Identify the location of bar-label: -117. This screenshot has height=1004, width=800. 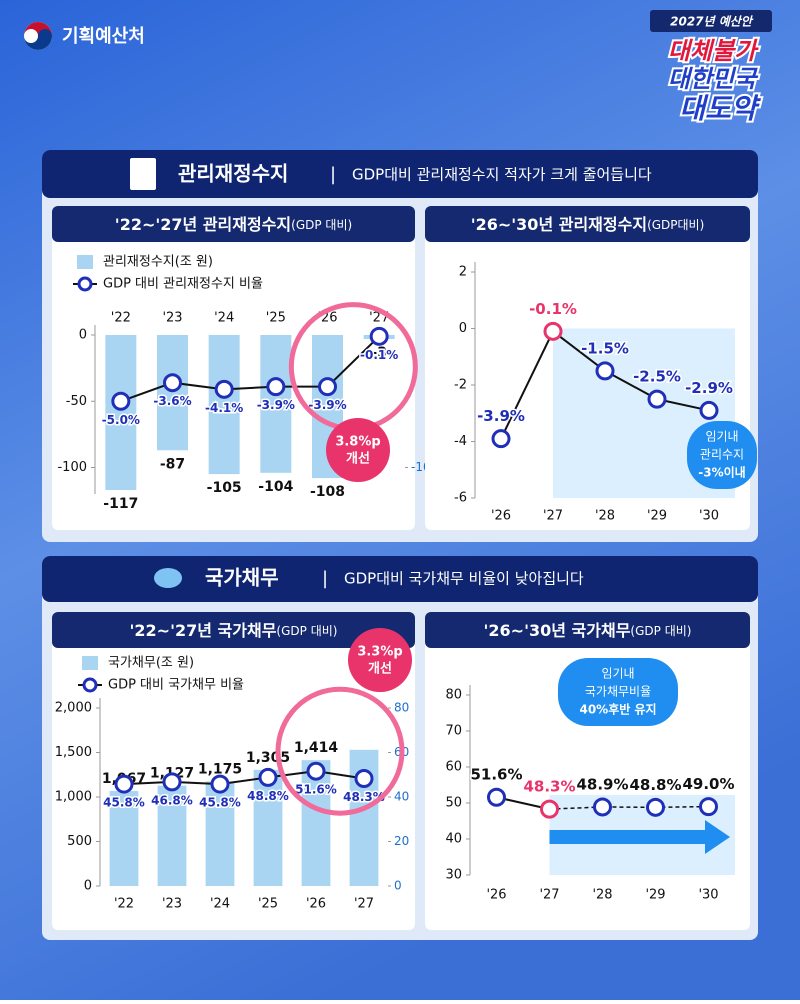
(120, 504).